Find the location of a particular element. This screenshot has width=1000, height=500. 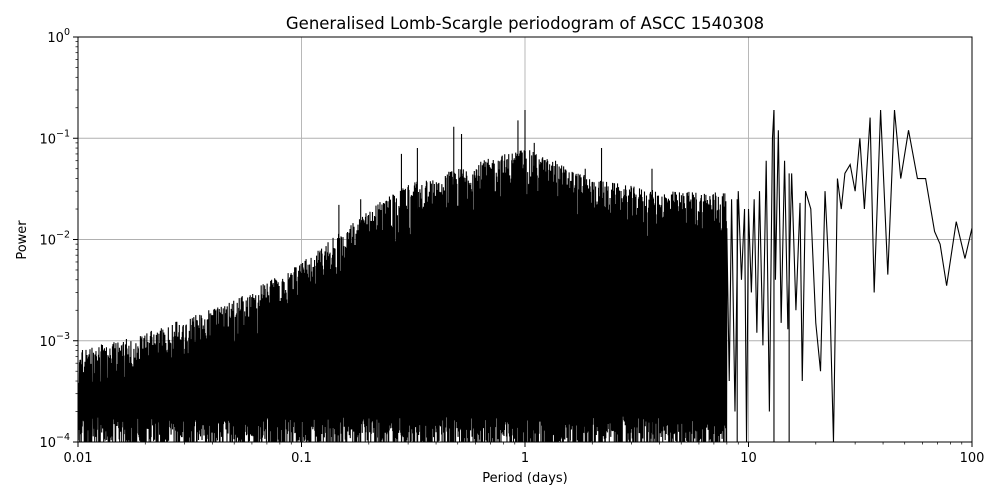

y-tick-label-1: 10⁻³ is located at coordinates (54, 340).